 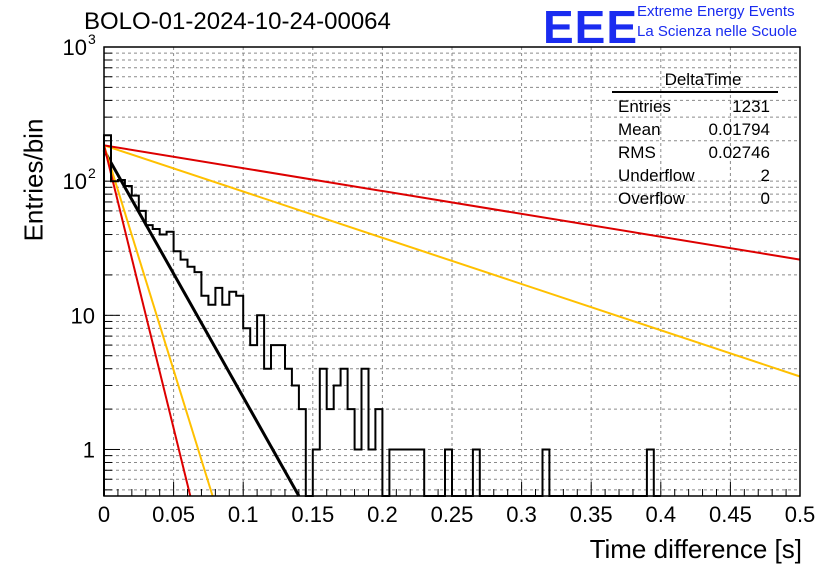 I want to click on stats-label: Mean, so click(x=639, y=129).